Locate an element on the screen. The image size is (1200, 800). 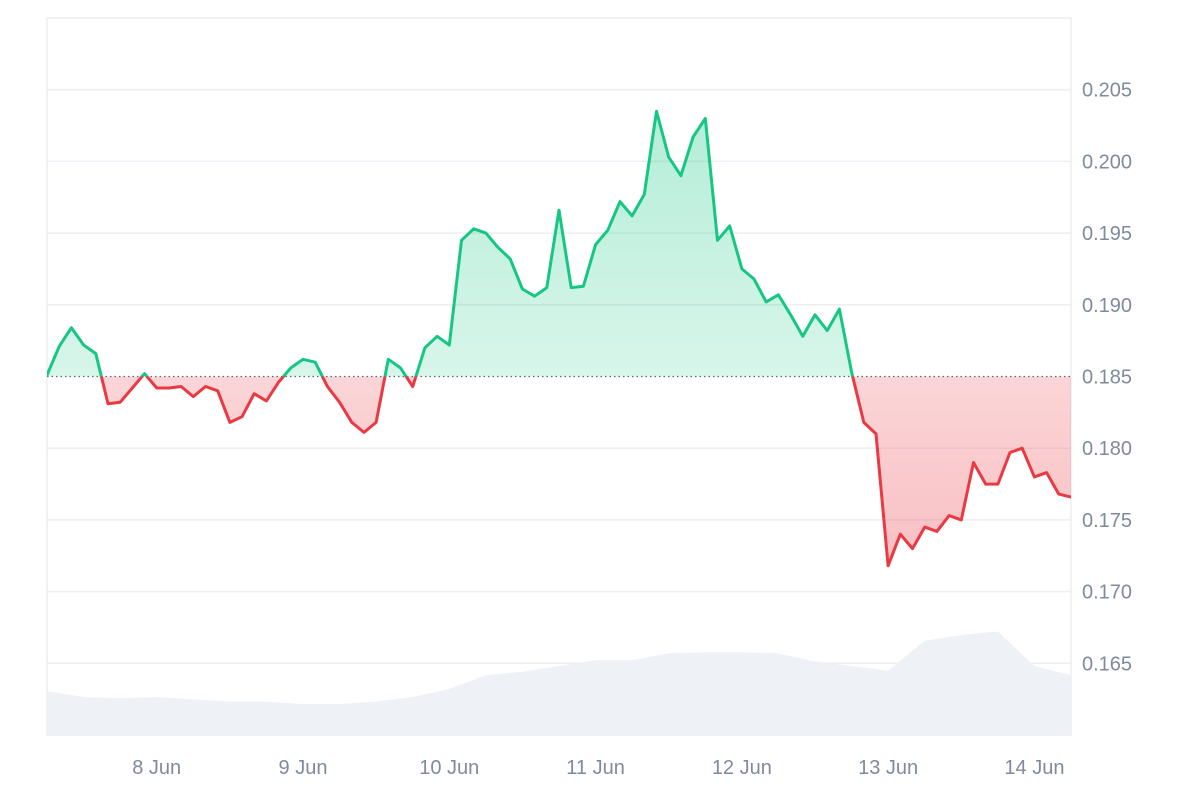
x-tick-label: 9 Jun is located at coordinates (303, 768).